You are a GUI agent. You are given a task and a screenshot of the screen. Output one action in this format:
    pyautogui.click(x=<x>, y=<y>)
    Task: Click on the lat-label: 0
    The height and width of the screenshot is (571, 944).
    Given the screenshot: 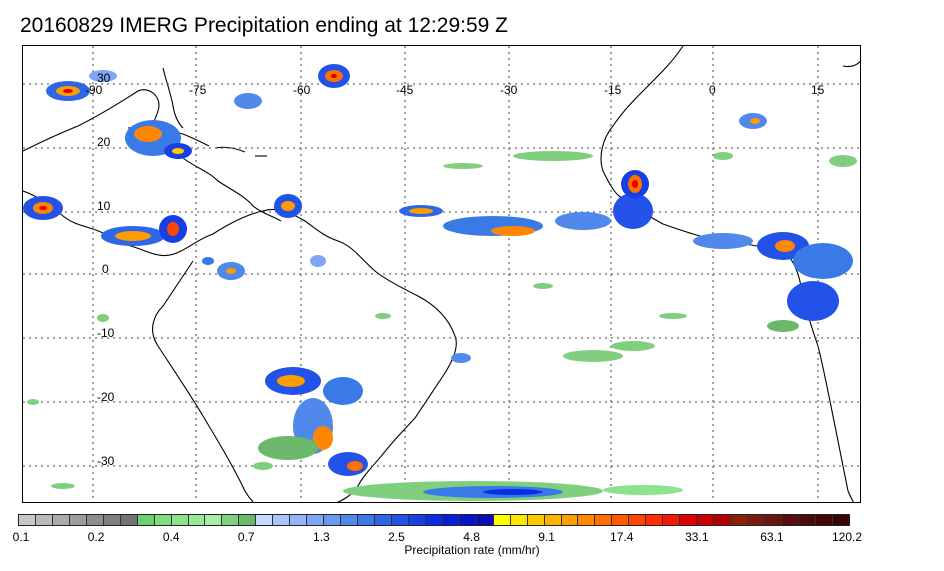 What is the action you would take?
    pyautogui.click(x=105, y=269)
    